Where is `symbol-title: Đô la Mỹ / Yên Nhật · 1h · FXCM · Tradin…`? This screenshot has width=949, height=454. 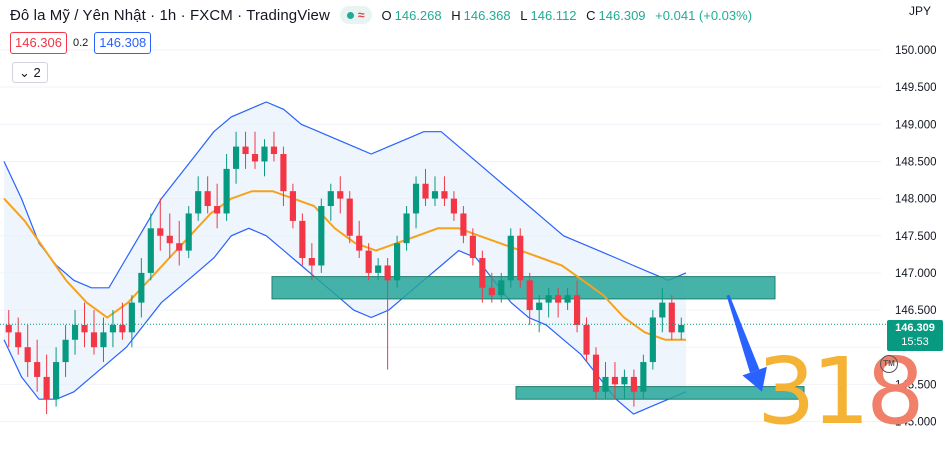 symbol-title: Đô la Mỹ / Yên Nhật · 1h · FXCM · Tradin… is located at coordinates (170, 15).